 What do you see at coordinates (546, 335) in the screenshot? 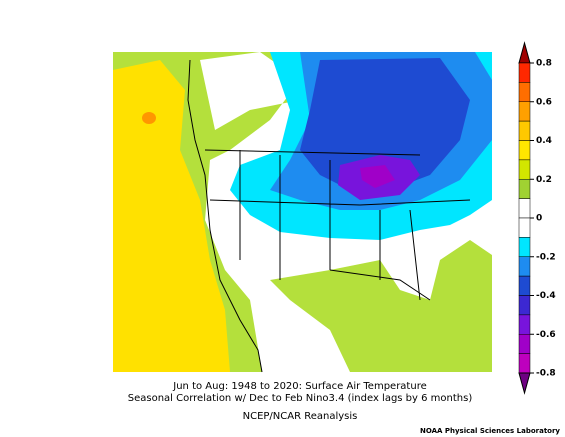
I see `colorbar-tick-label: -0.6` at bounding box center [546, 335].